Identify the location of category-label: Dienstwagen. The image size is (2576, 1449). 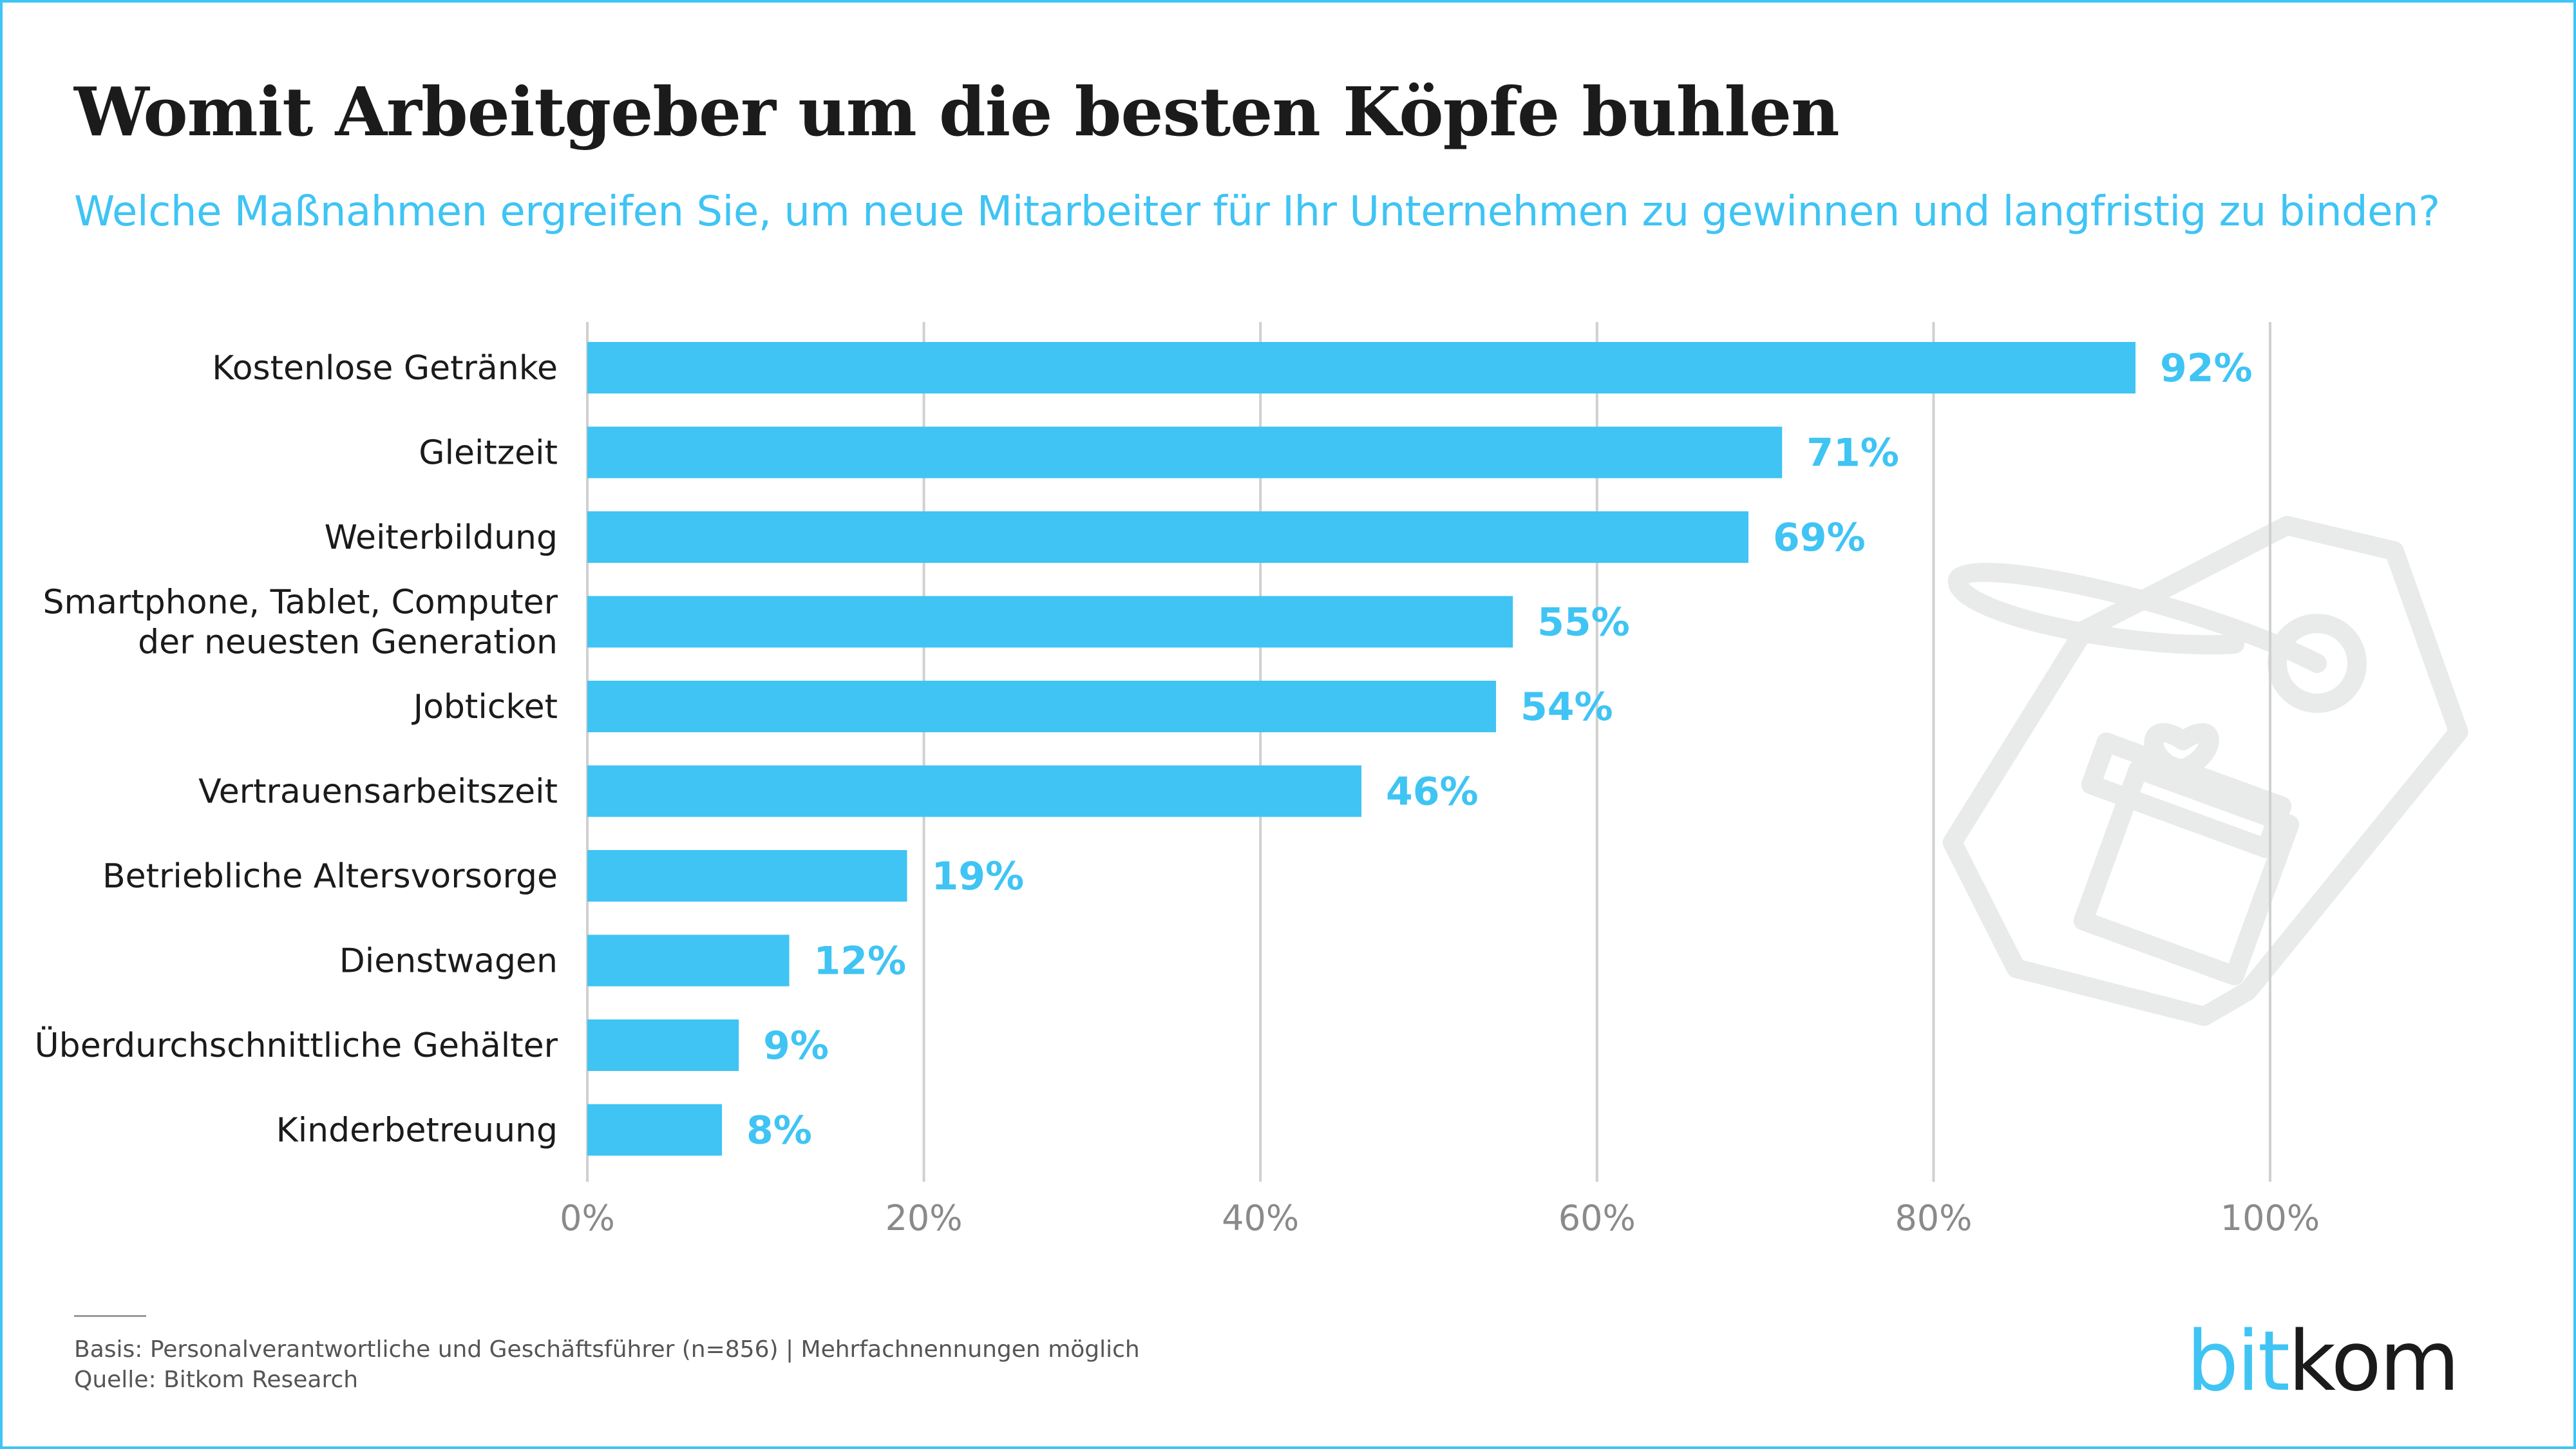
(448, 962).